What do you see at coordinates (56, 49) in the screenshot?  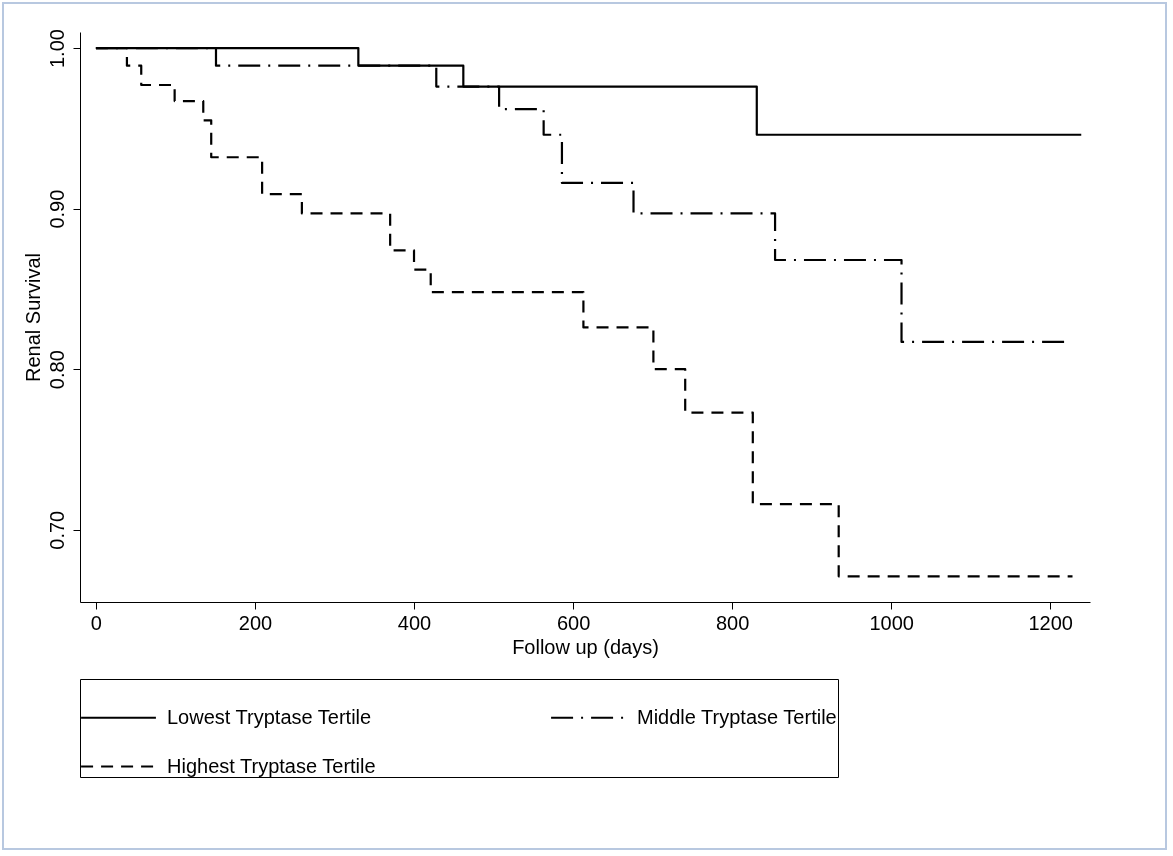 I see `y-tick-label: 1.00` at bounding box center [56, 49].